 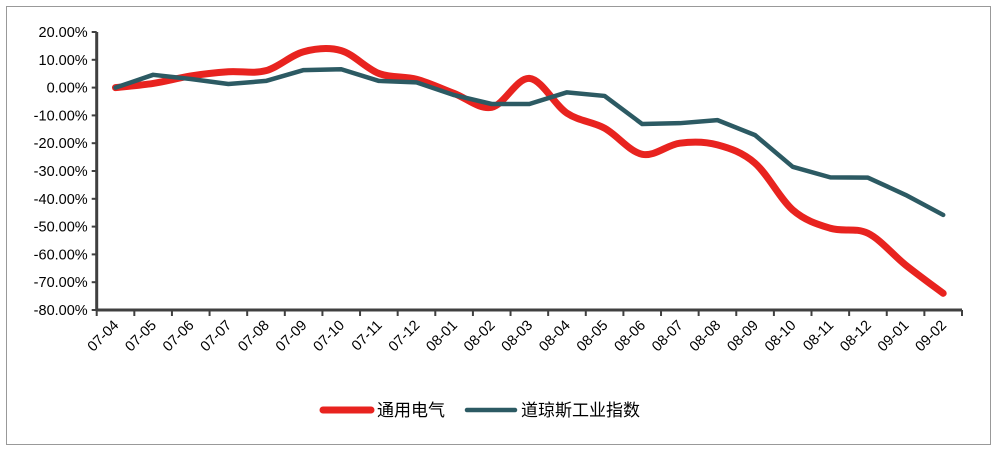 What do you see at coordinates (61, 172) in the screenshot?
I see `y-tick-label: -30.00%` at bounding box center [61, 172].